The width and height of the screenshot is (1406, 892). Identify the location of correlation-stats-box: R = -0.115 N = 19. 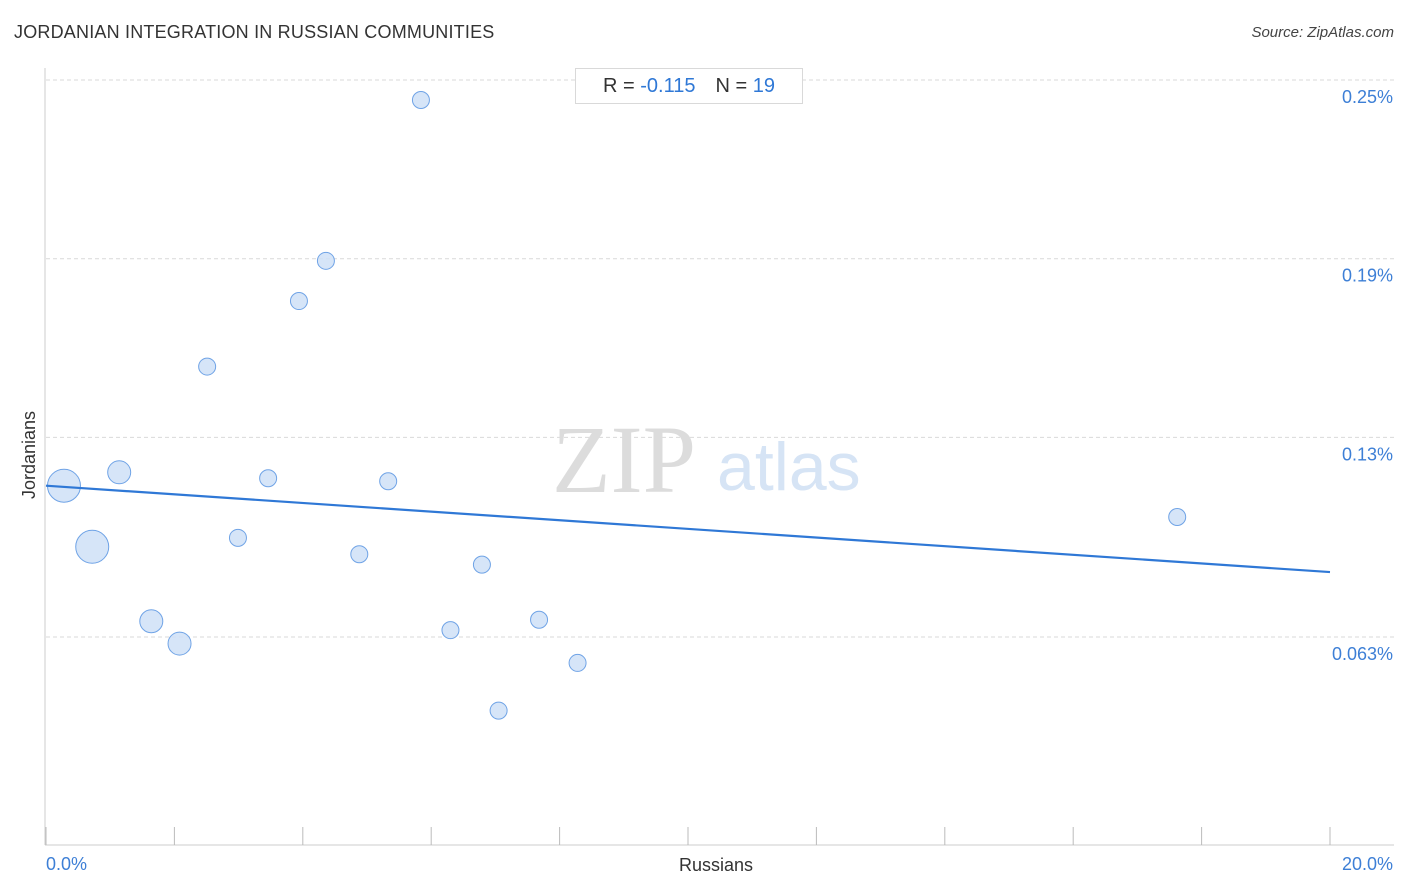
(689, 86).